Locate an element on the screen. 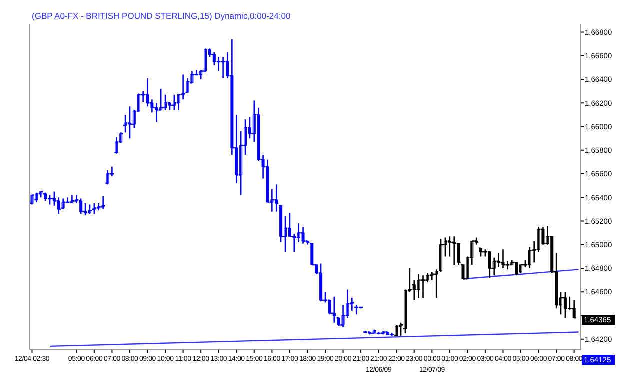 The image size is (625, 392). chart-title: (GBP A0-FX - BRITISH POUND STERLING,15) Dynamic,0:00-24:00 is located at coordinates (161, 16).